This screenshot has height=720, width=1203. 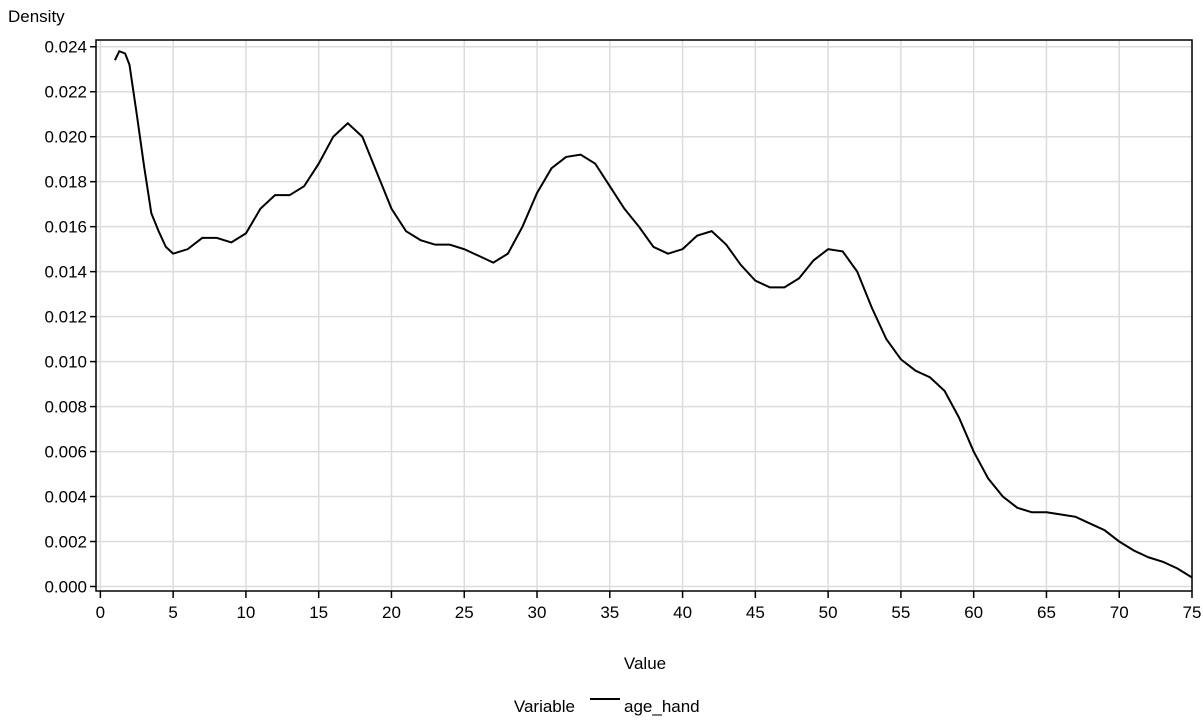 I want to click on x-tick-label: 20, so click(x=391, y=612).